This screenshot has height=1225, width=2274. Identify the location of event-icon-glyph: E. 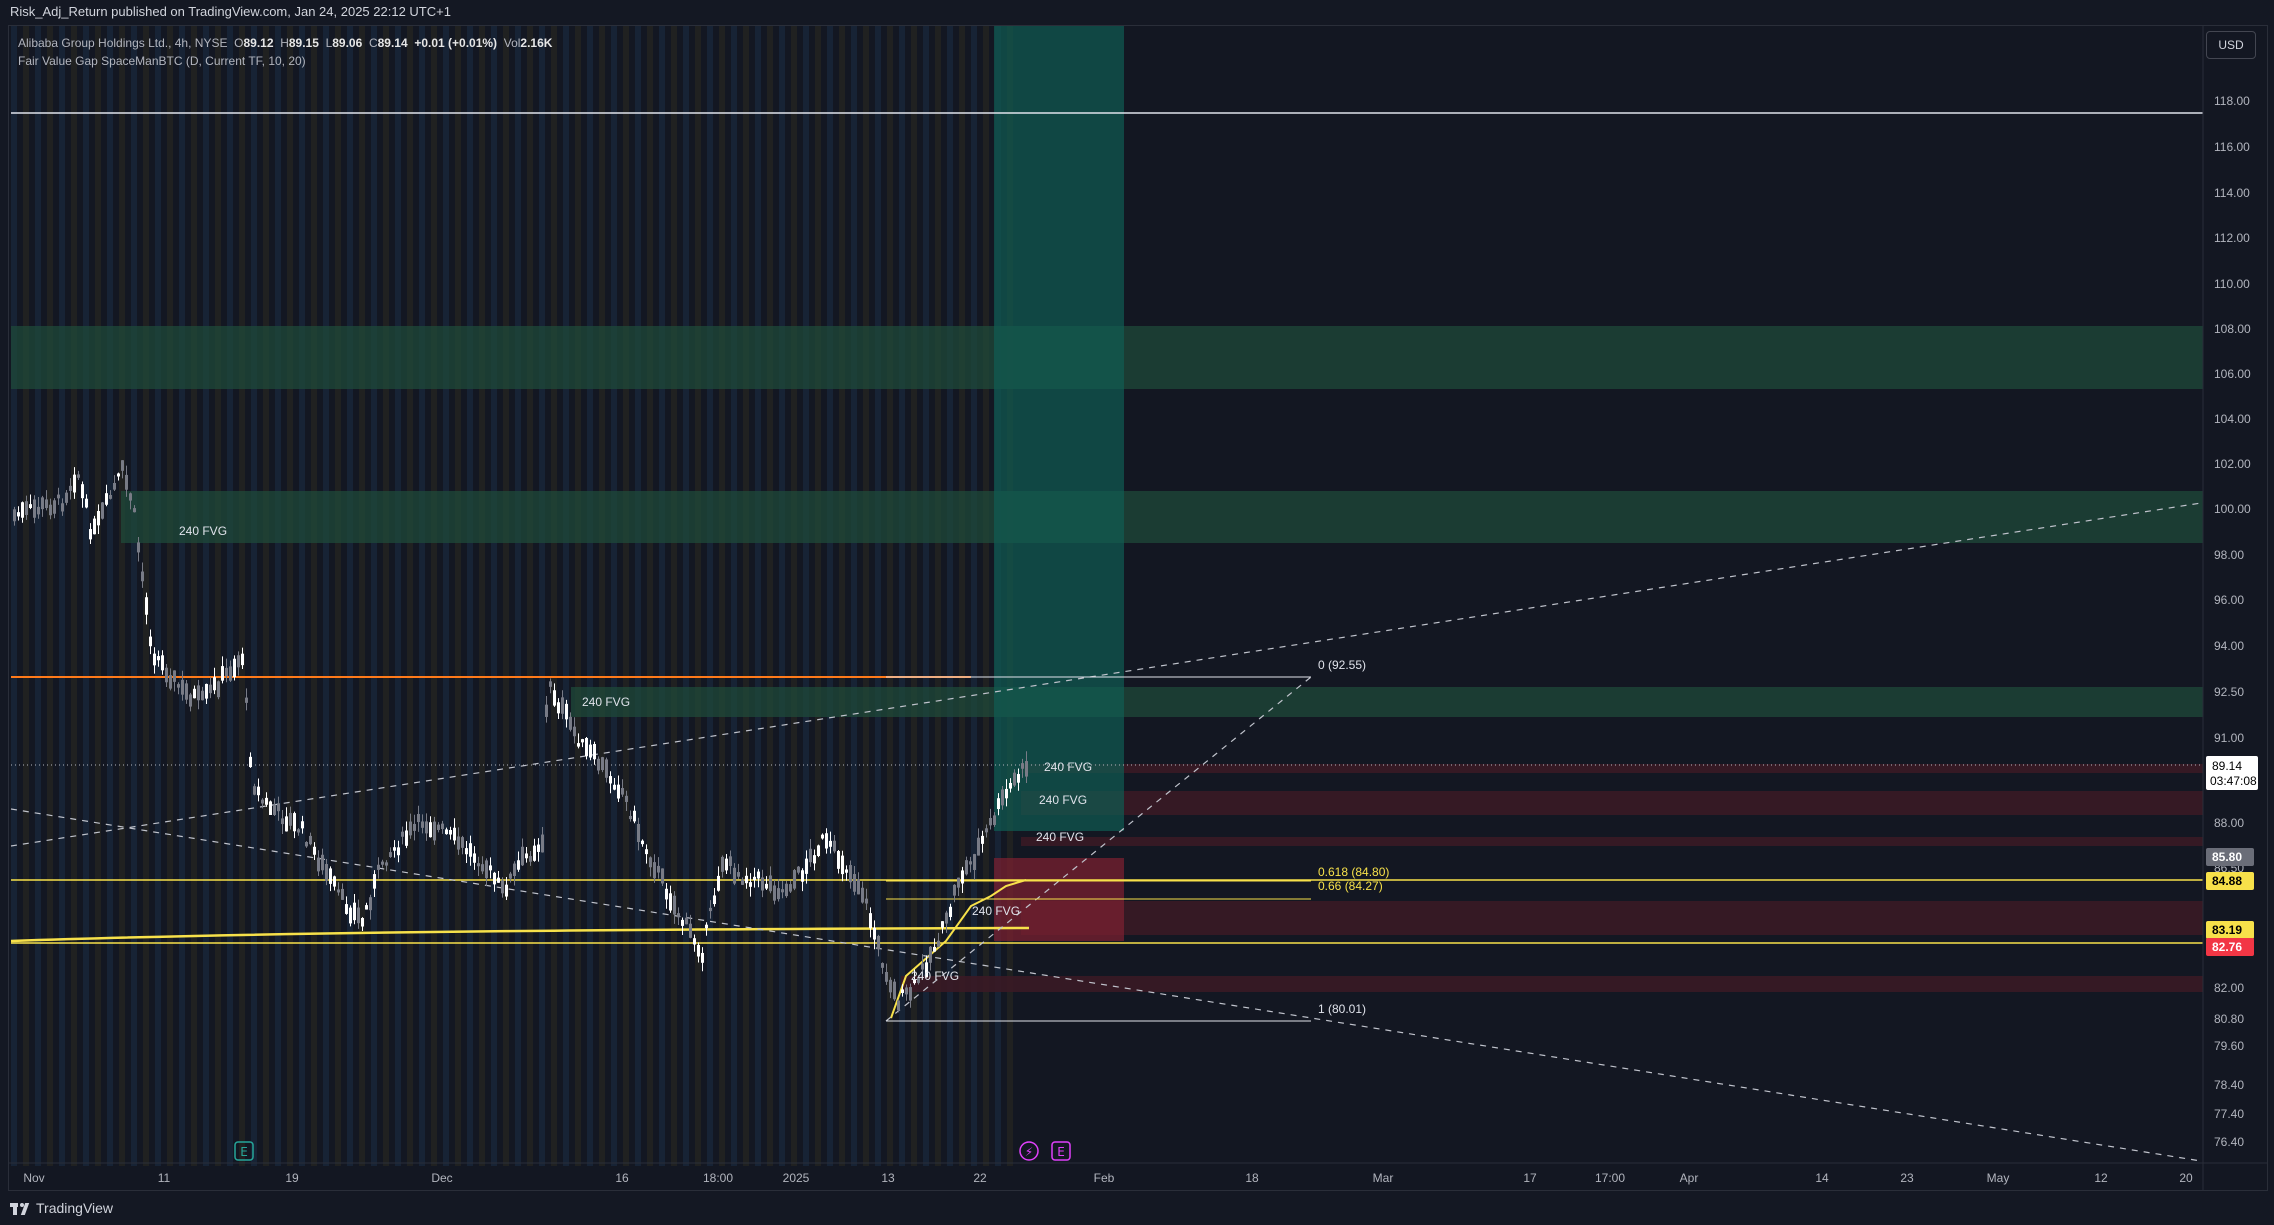
(1061, 1152).